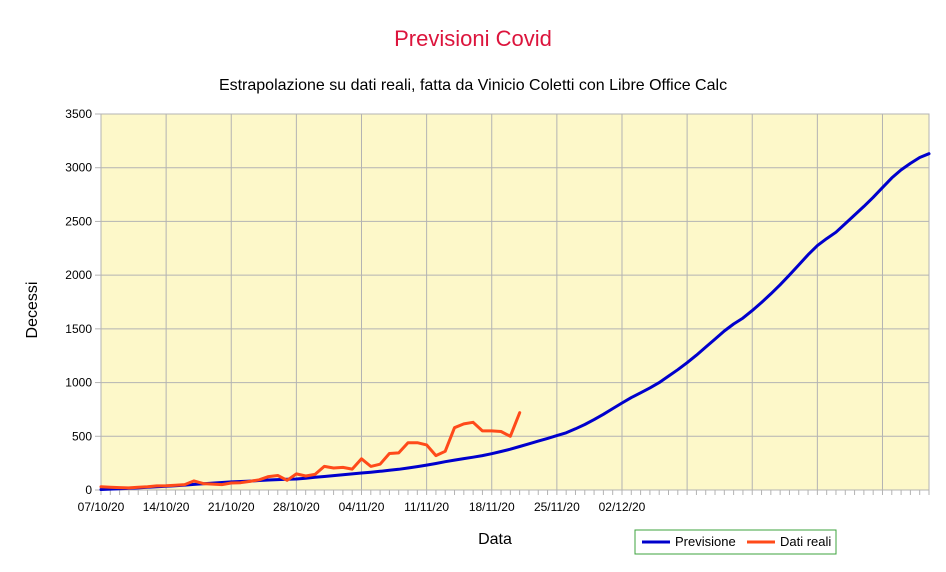 Image resolution: width=946 pixels, height=572 pixels. What do you see at coordinates (32, 310) in the screenshot?
I see `y-axis-label: Decessi` at bounding box center [32, 310].